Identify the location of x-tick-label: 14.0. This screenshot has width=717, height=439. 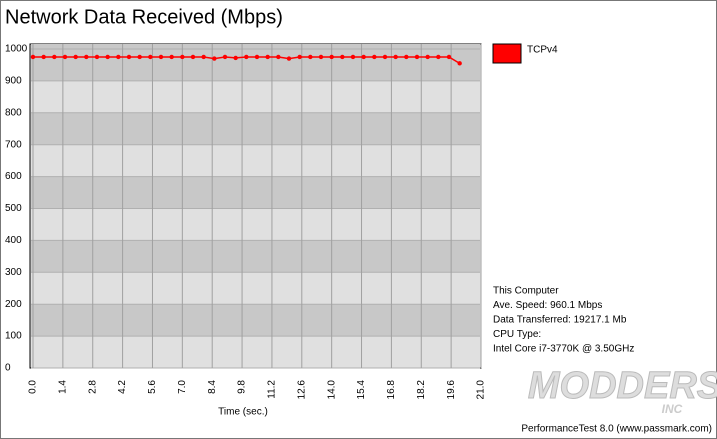
(331, 390).